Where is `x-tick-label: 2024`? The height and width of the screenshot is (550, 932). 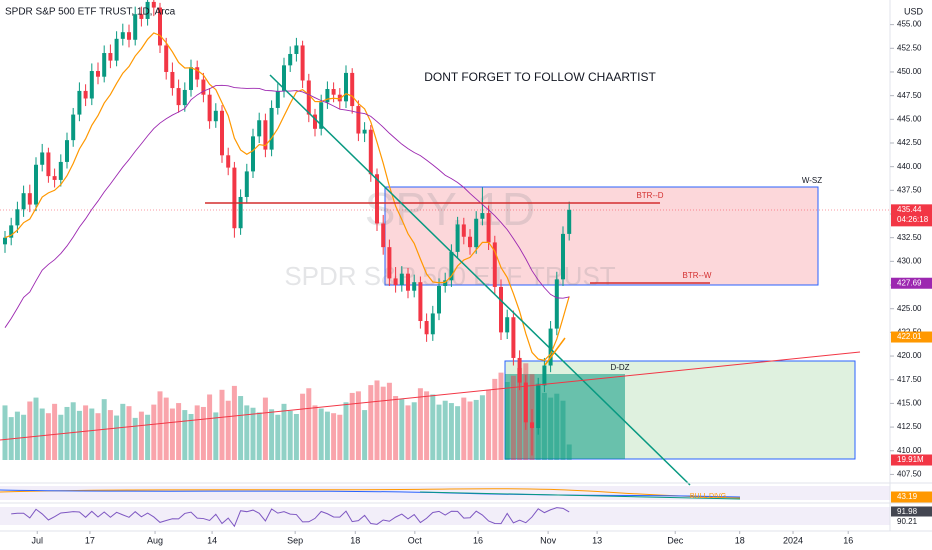
x-tick-label: 2024 is located at coordinates (793, 540).